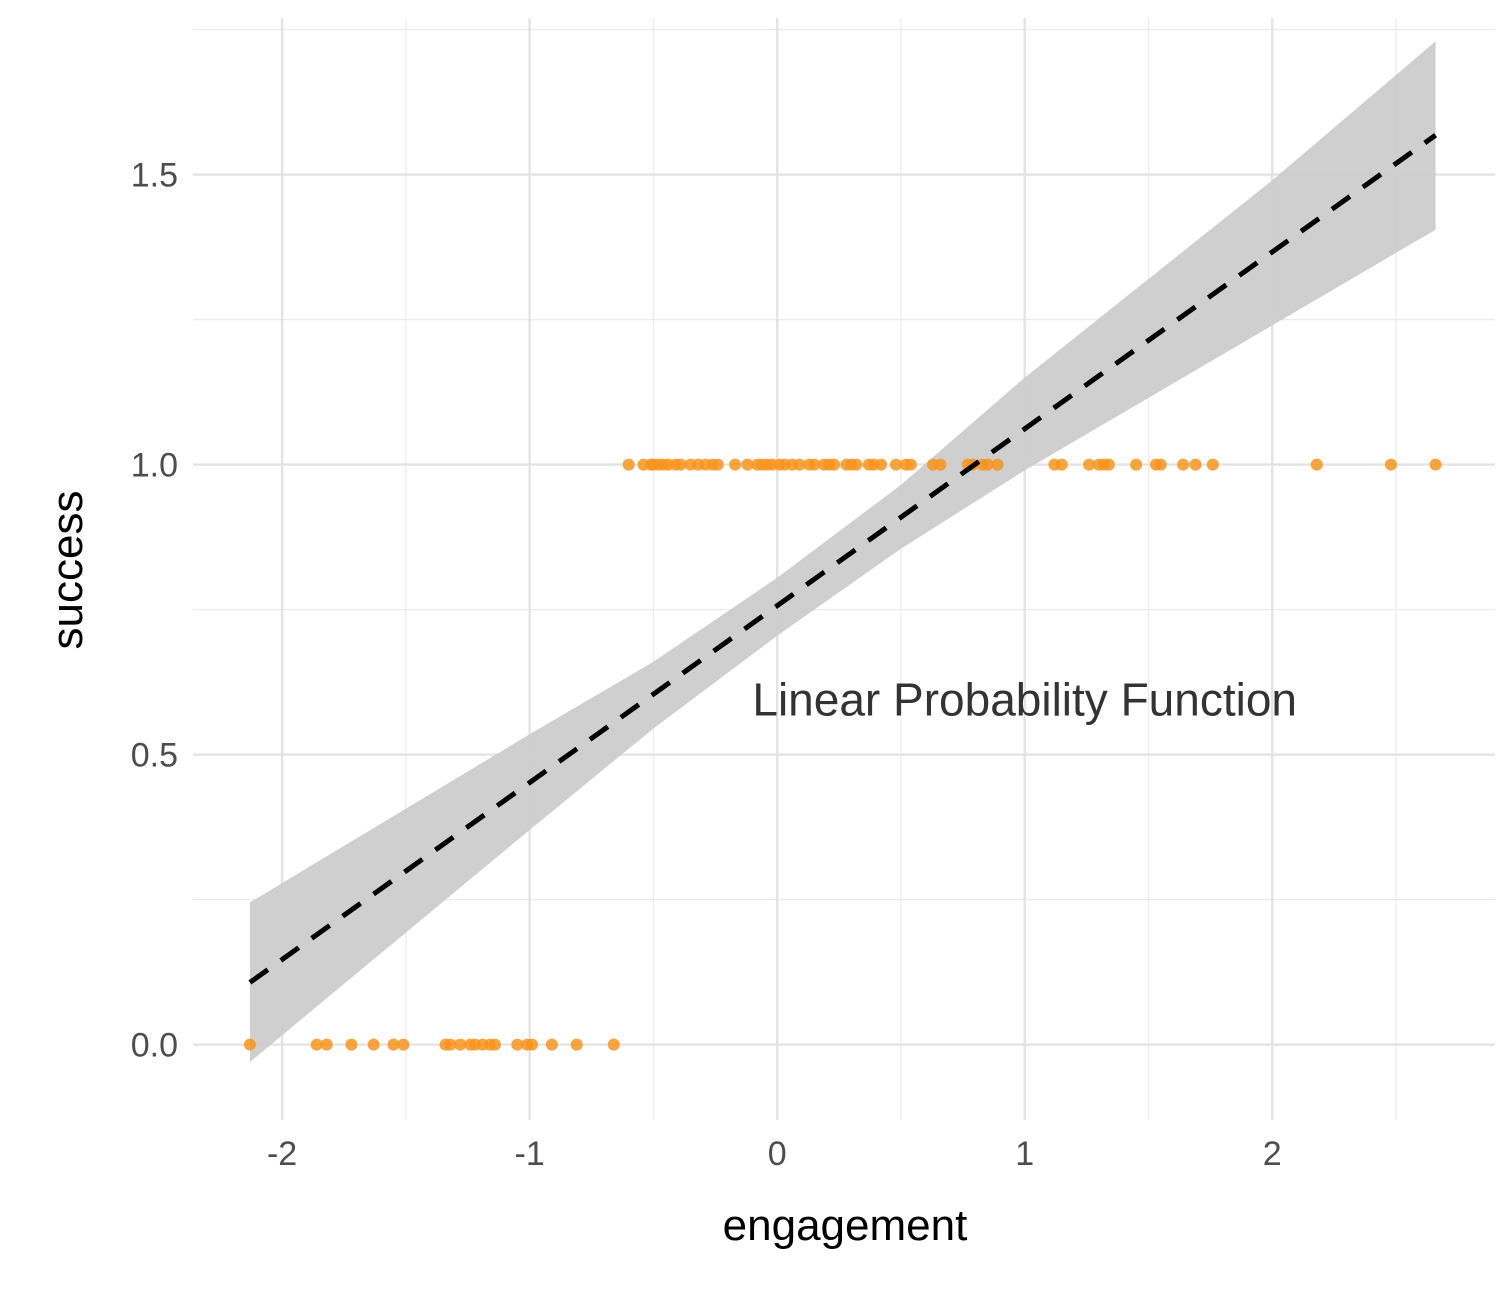 This screenshot has width=1512, height=1296. Describe the element at coordinates (67, 570) in the screenshot. I see `y-axis-title: success` at that location.